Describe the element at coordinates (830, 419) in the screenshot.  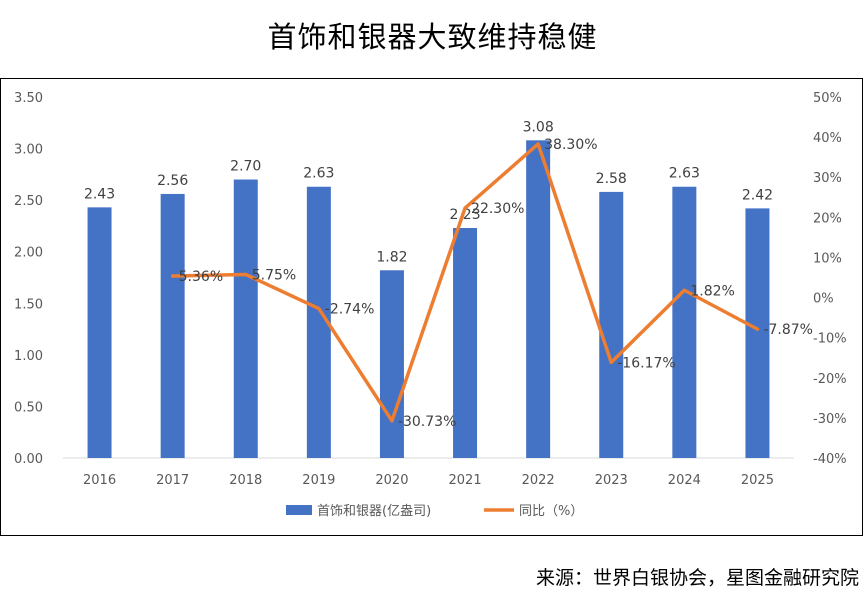
I see `y-right-tick-label: -30%` at that location.